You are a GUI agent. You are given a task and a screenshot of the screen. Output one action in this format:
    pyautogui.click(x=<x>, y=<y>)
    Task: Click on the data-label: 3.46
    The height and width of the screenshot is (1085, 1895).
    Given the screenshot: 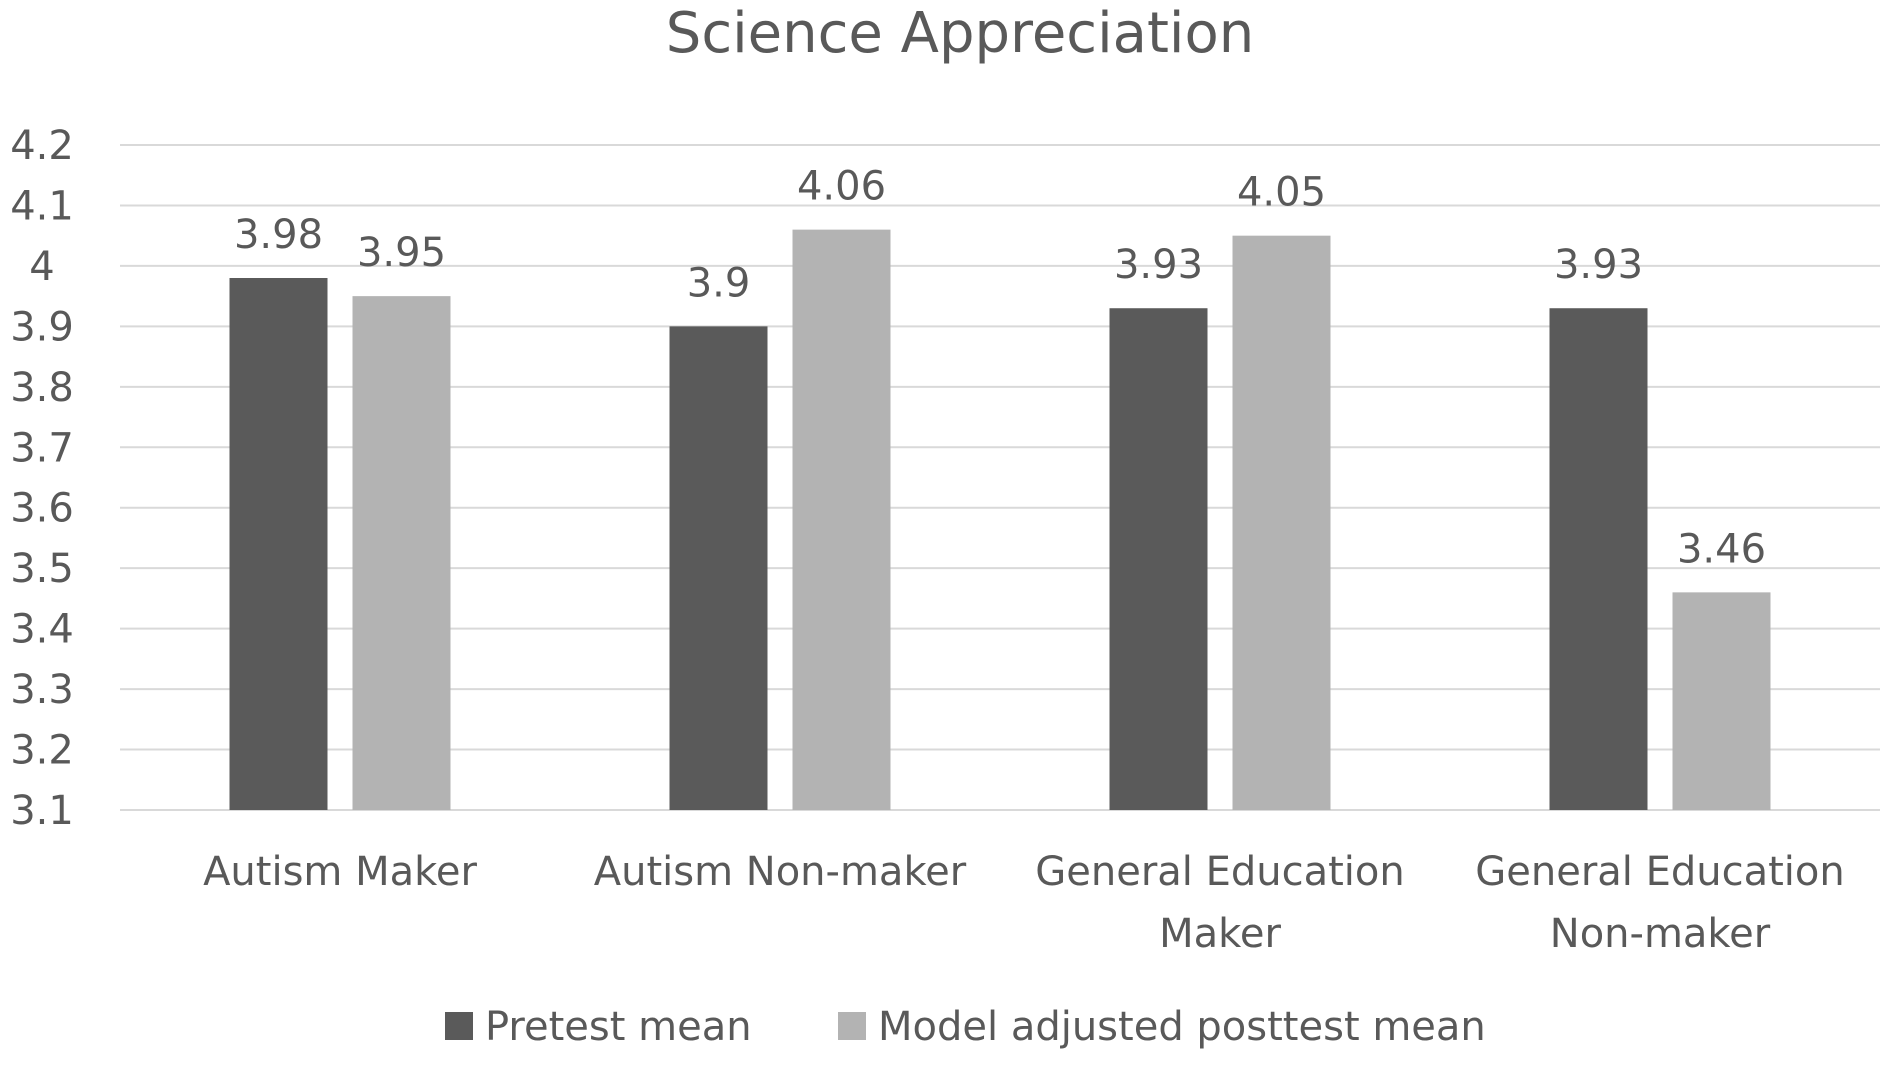 What is the action you would take?
    pyautogui.click(x=1721, y=549)
    